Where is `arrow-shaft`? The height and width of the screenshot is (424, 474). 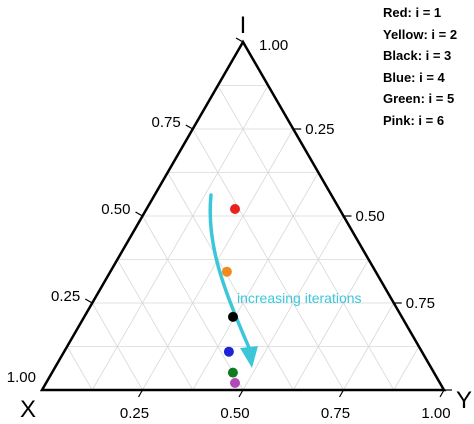
arrow-shaft is located at coordinates (230, 272).